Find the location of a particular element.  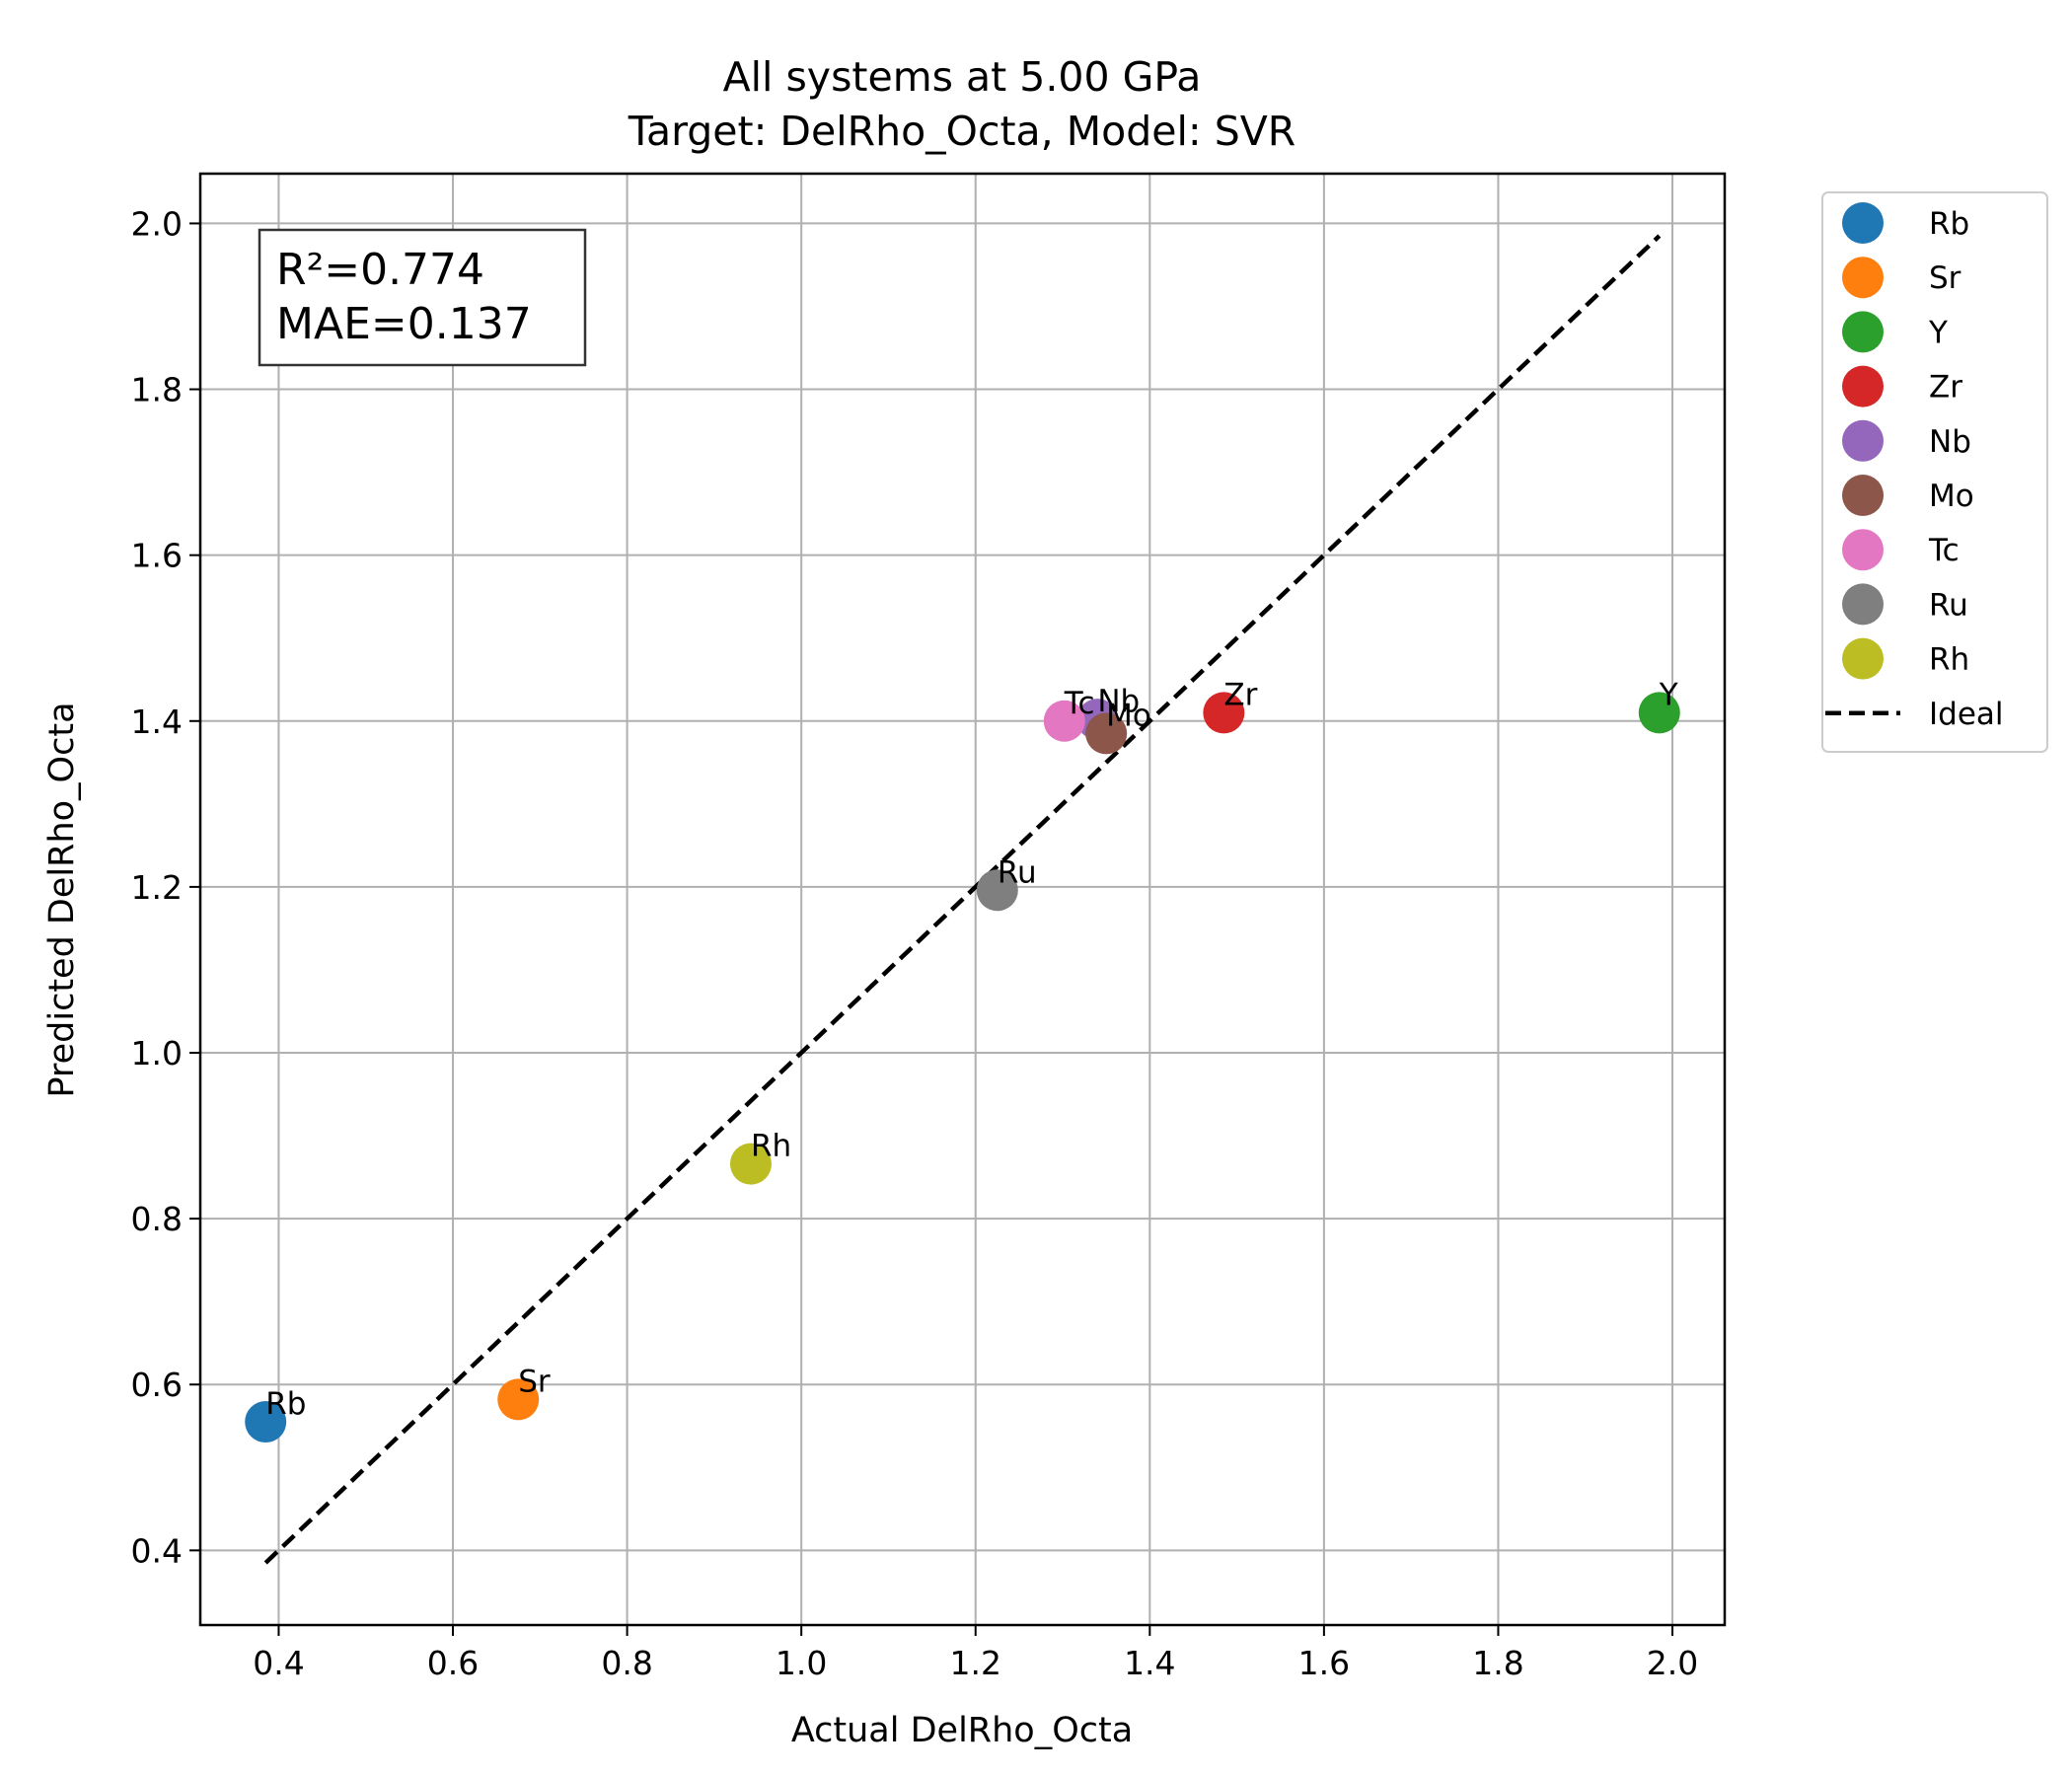

point-label-mo: Mo is located at coordinates (1128, 716).